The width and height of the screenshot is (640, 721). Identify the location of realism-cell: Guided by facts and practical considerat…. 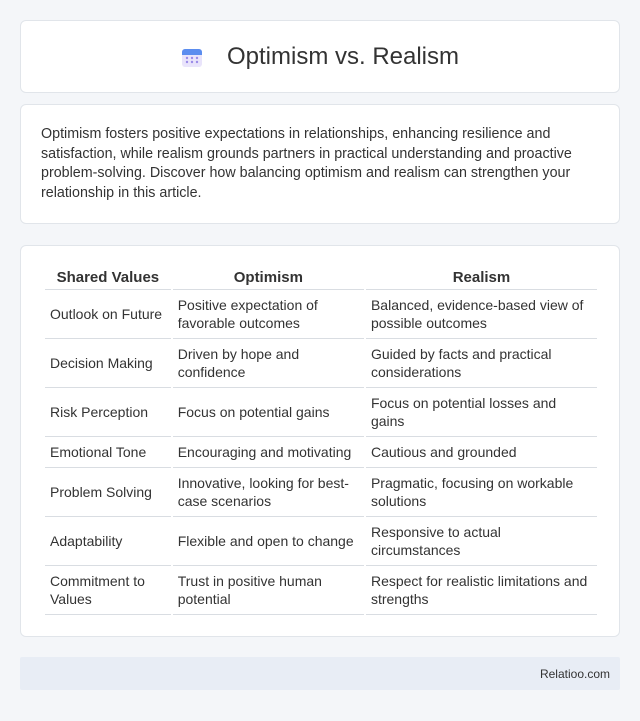
(481, 363).